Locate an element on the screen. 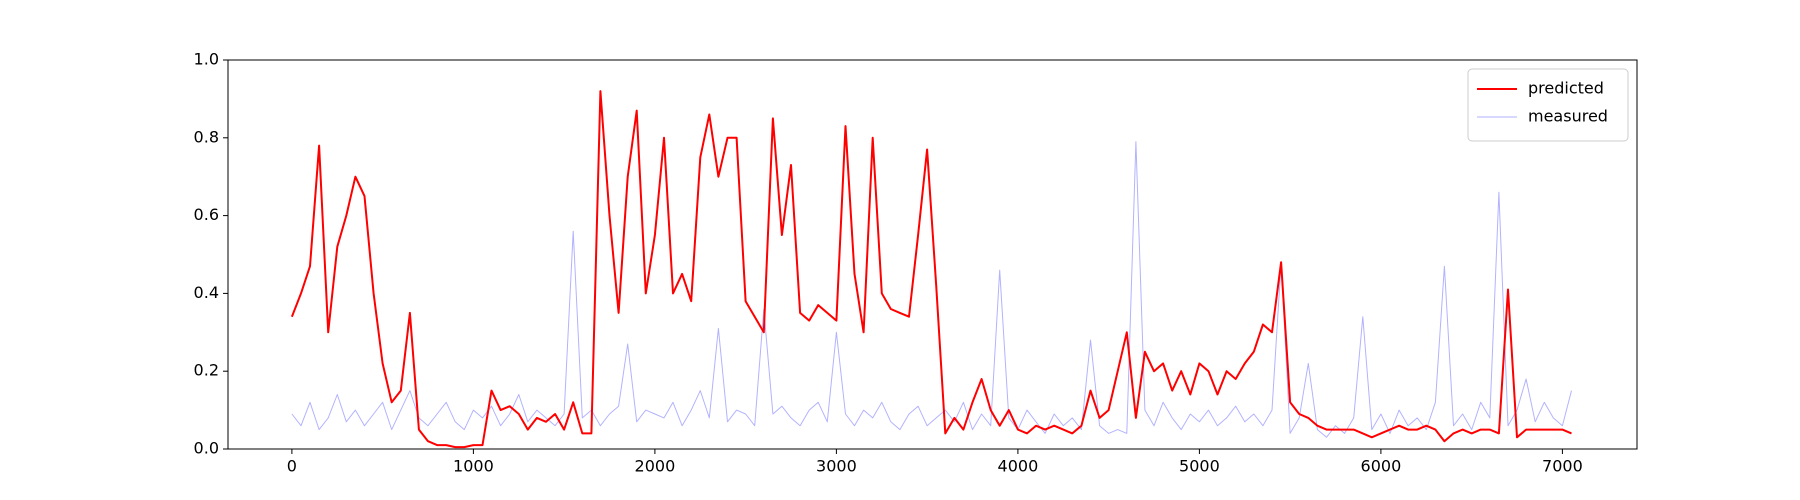 This screenshot has width=1800, height=500. legend-label: predicted is located at coordinates (1566, 88).